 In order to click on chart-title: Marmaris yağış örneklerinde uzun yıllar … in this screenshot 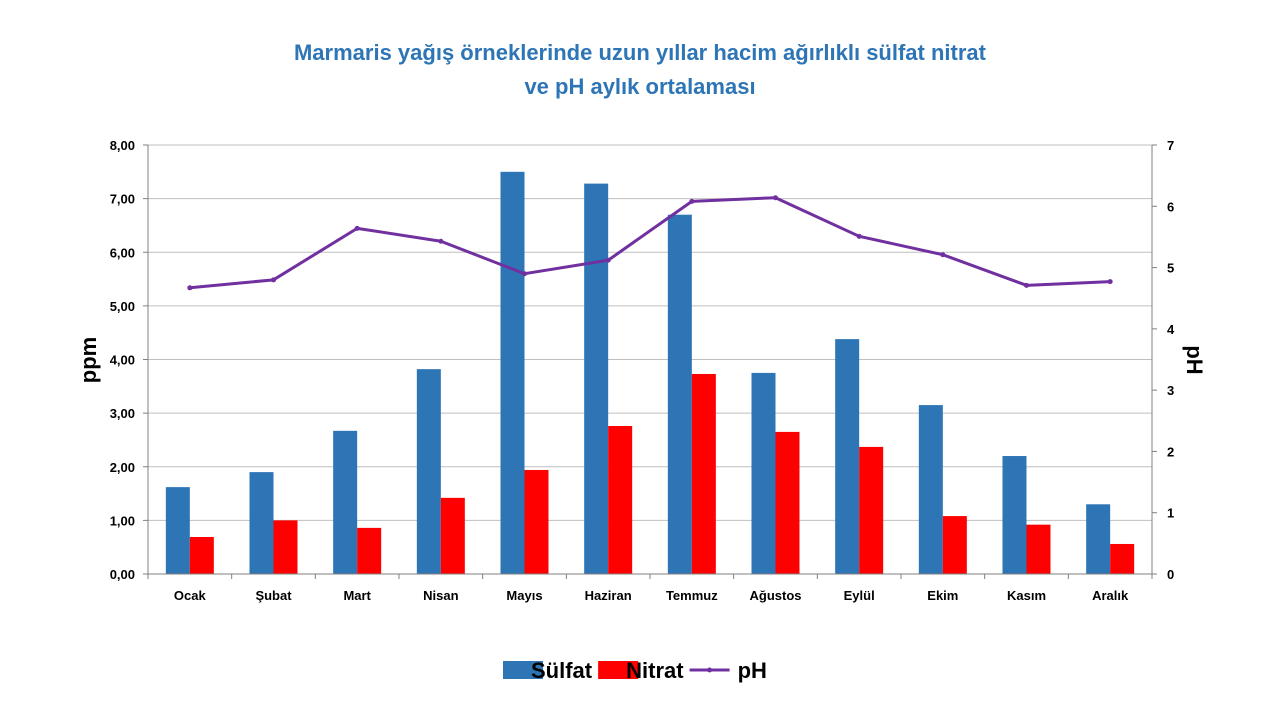, I will do `click(640, 69)`.